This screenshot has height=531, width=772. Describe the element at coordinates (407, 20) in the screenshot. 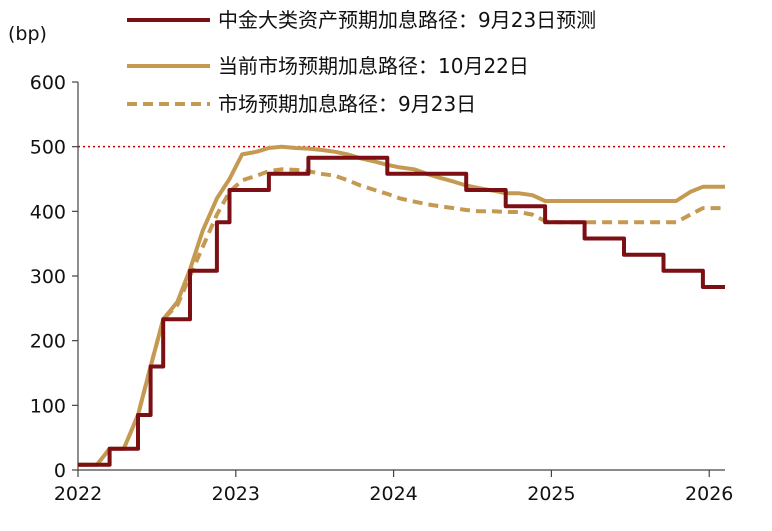

I see `legend-label-1: 中金大类资产预期加息路径：9月23日预测` at that location.